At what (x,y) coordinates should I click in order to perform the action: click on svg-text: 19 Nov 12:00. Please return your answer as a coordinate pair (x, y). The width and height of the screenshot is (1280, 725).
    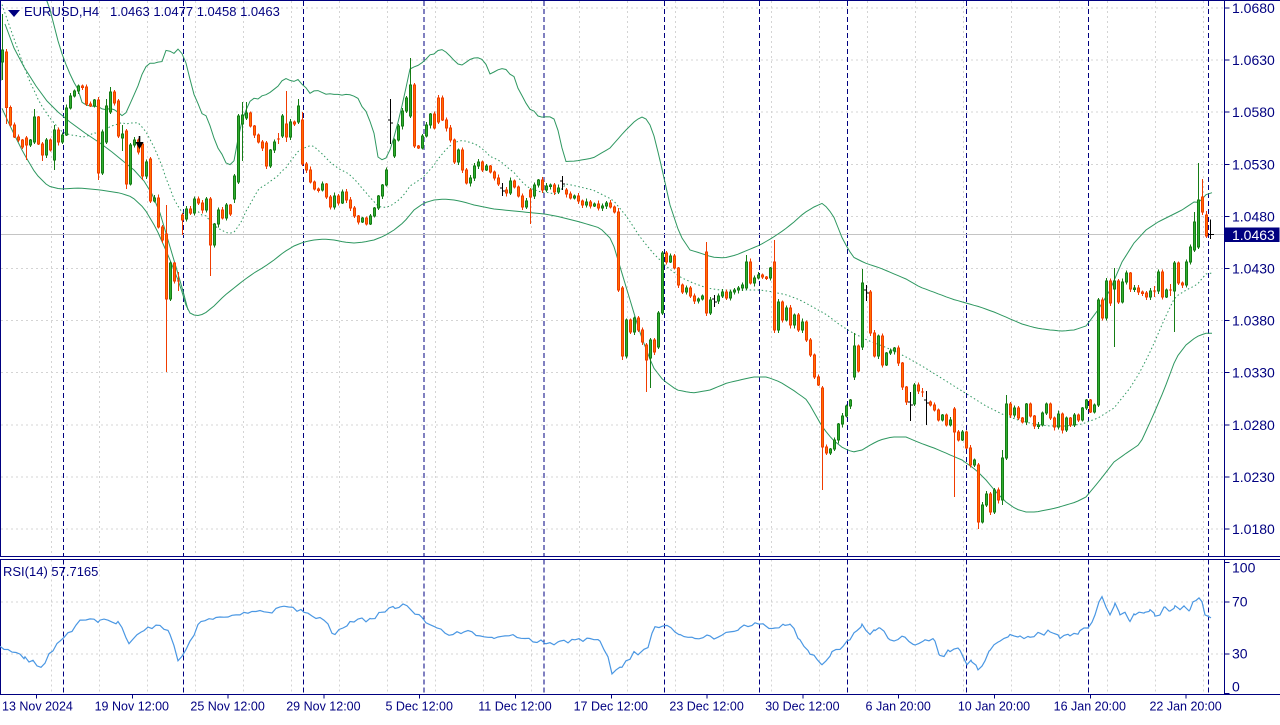
    Looking at the image, I should click on (132, 707).